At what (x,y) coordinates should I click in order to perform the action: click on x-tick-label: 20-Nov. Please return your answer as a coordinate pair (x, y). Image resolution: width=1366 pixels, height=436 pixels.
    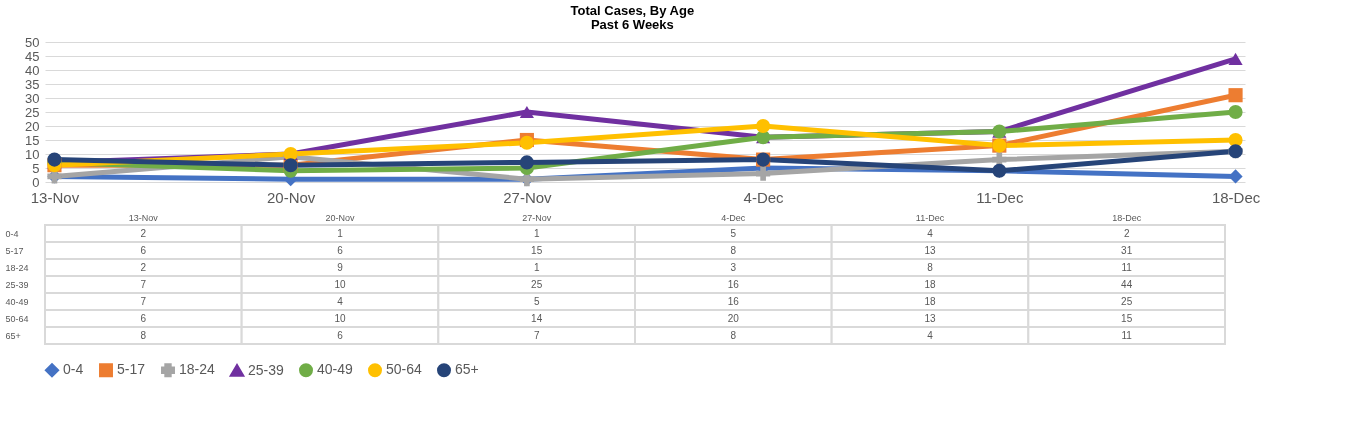
    Looking at the image, I should click on (291, 197).